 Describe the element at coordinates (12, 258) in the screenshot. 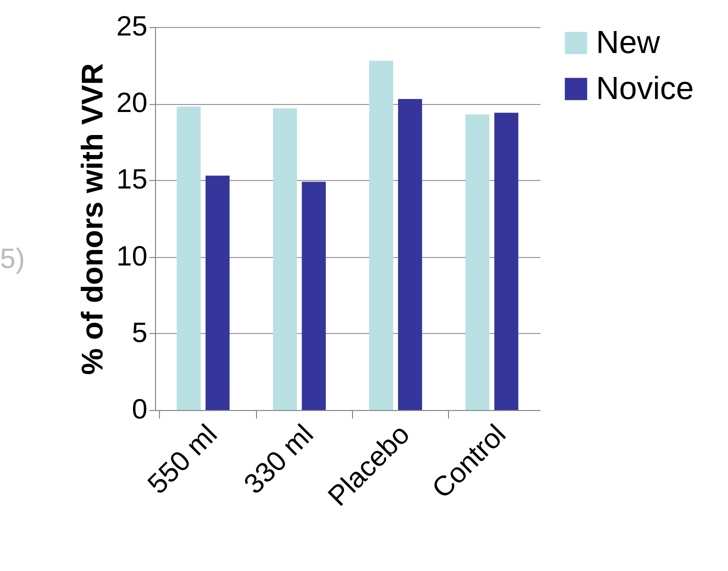

I see `text: 5)` at that location.